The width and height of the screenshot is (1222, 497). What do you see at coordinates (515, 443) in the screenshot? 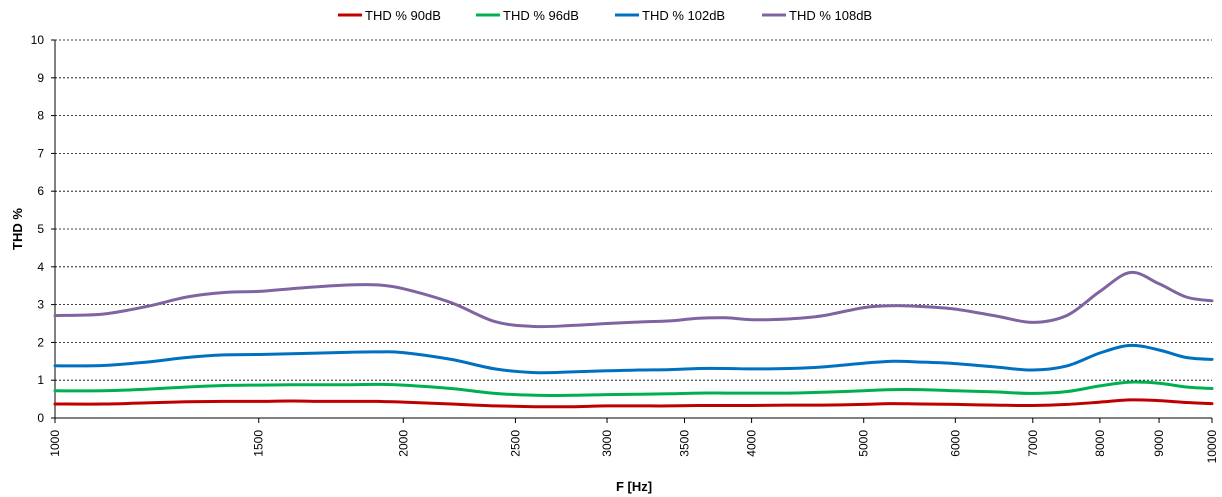
I see `x-tick-label: 2500` at bounding box center [515, 443].